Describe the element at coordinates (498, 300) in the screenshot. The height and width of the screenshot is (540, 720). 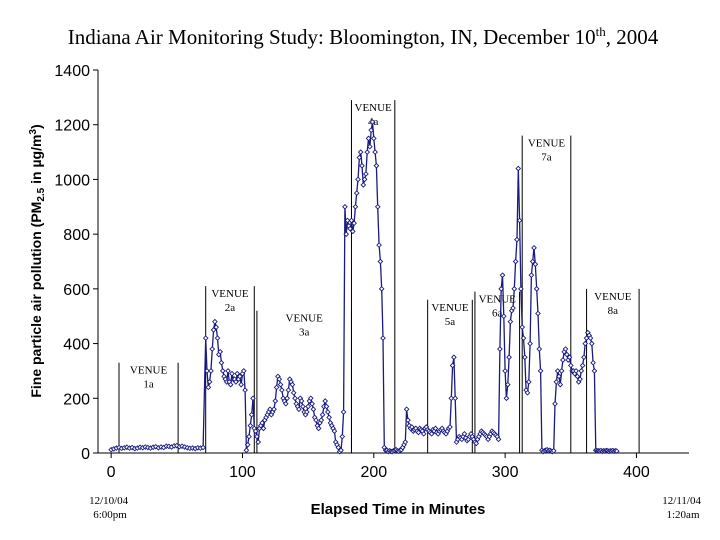
I see `venue-label-6: VENUE` at that location.